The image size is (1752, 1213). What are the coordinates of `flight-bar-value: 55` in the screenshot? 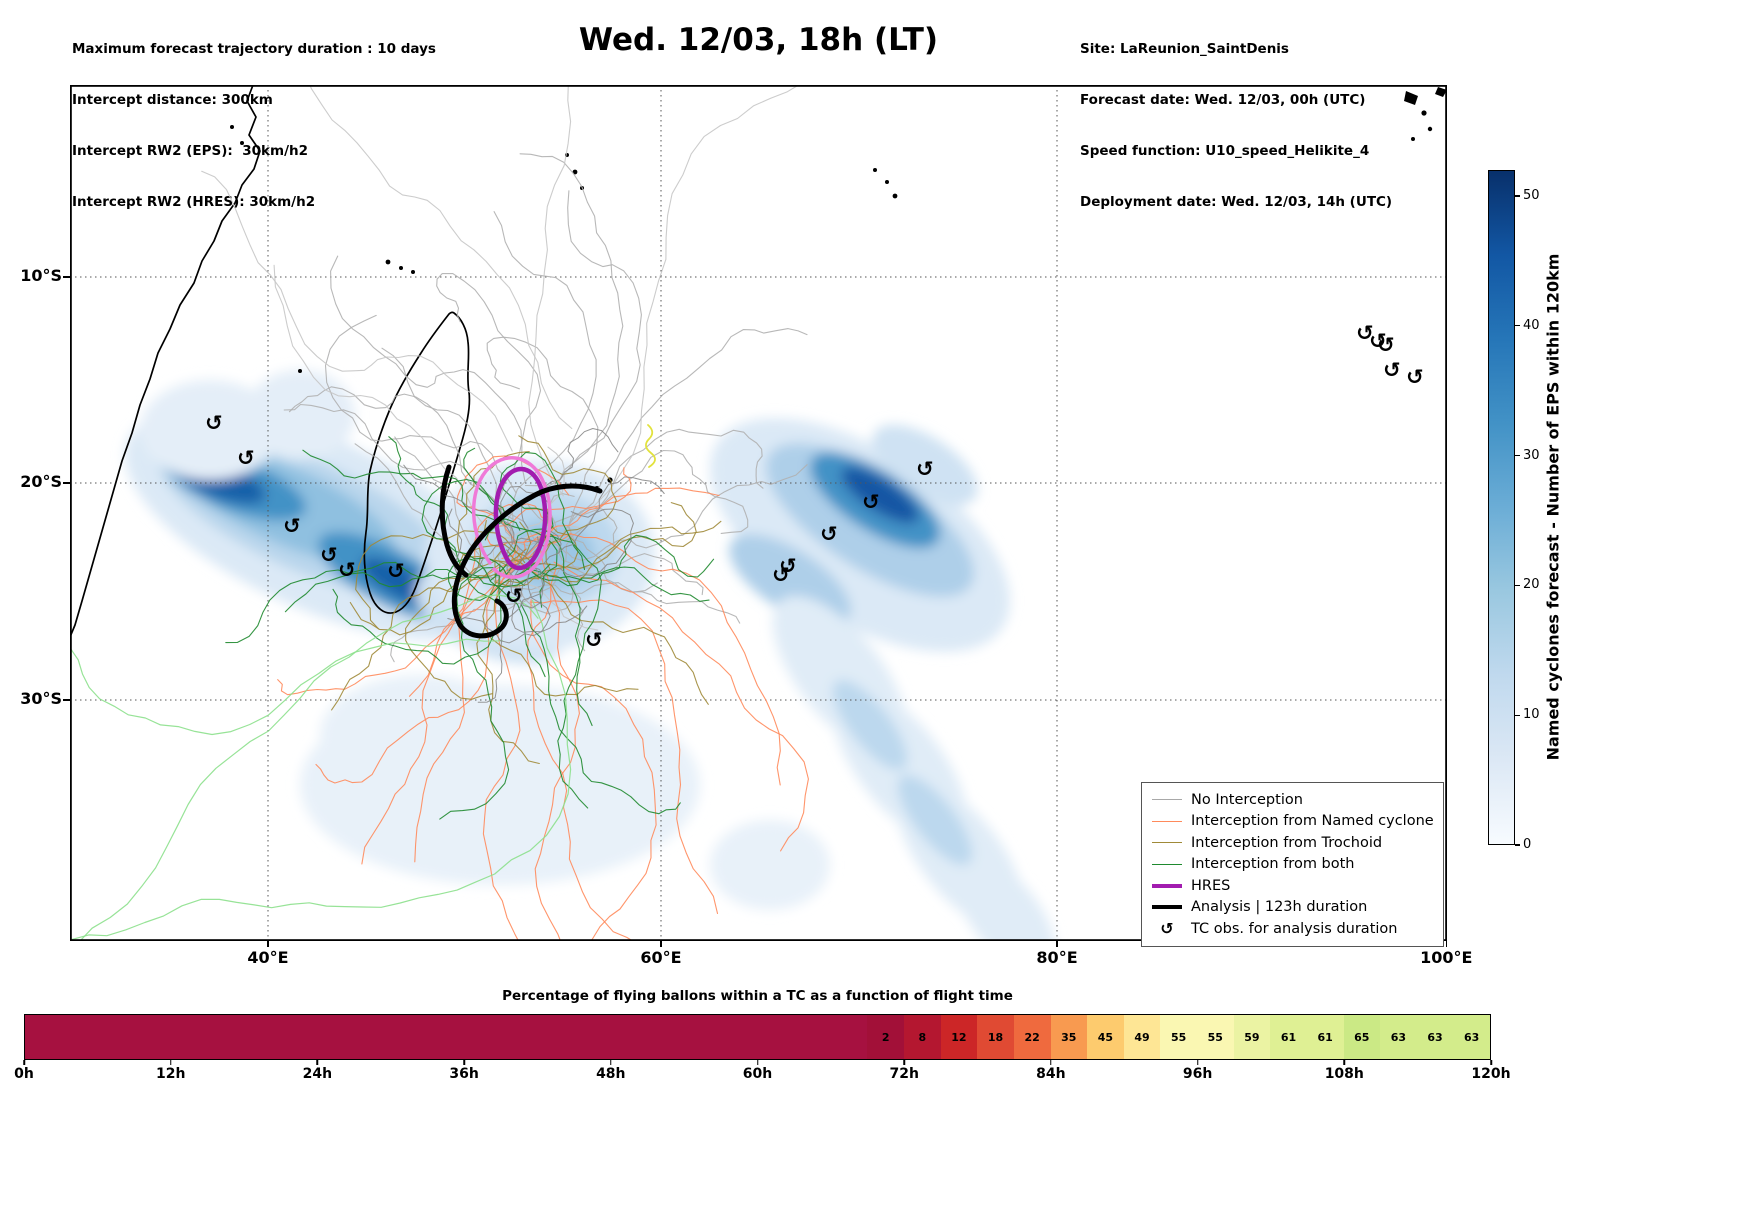 It's located at (1179, 1037).